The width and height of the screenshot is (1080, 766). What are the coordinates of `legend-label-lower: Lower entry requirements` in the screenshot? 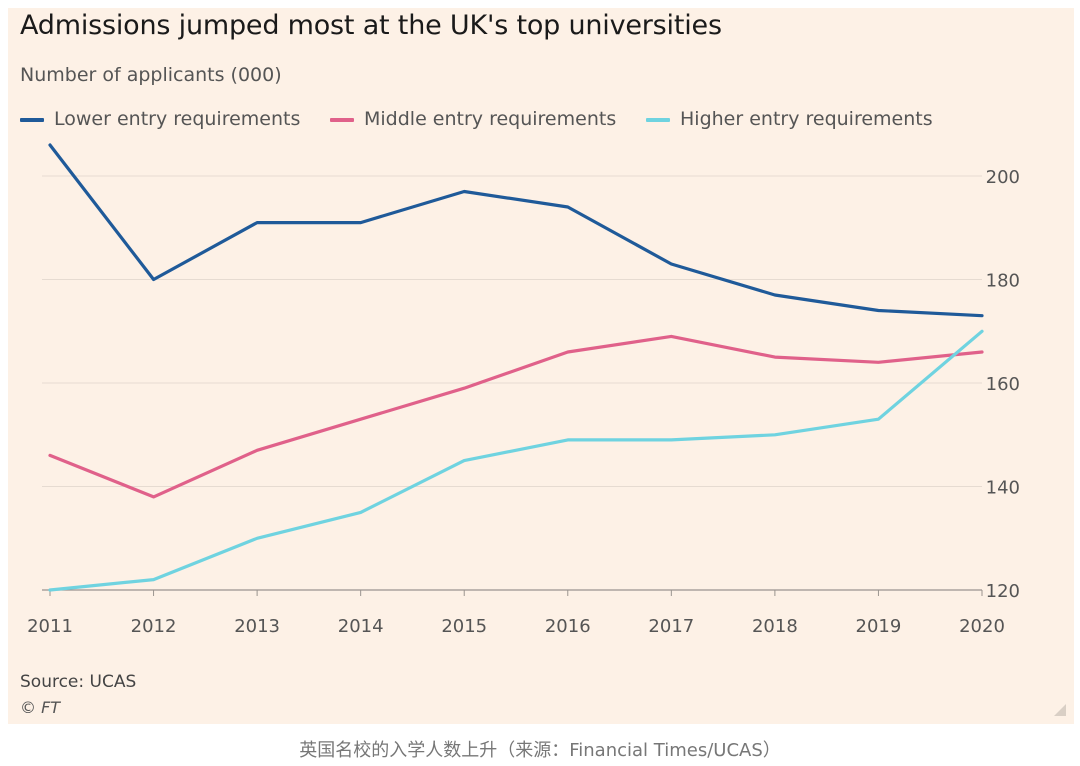 It's located at (177, 119).